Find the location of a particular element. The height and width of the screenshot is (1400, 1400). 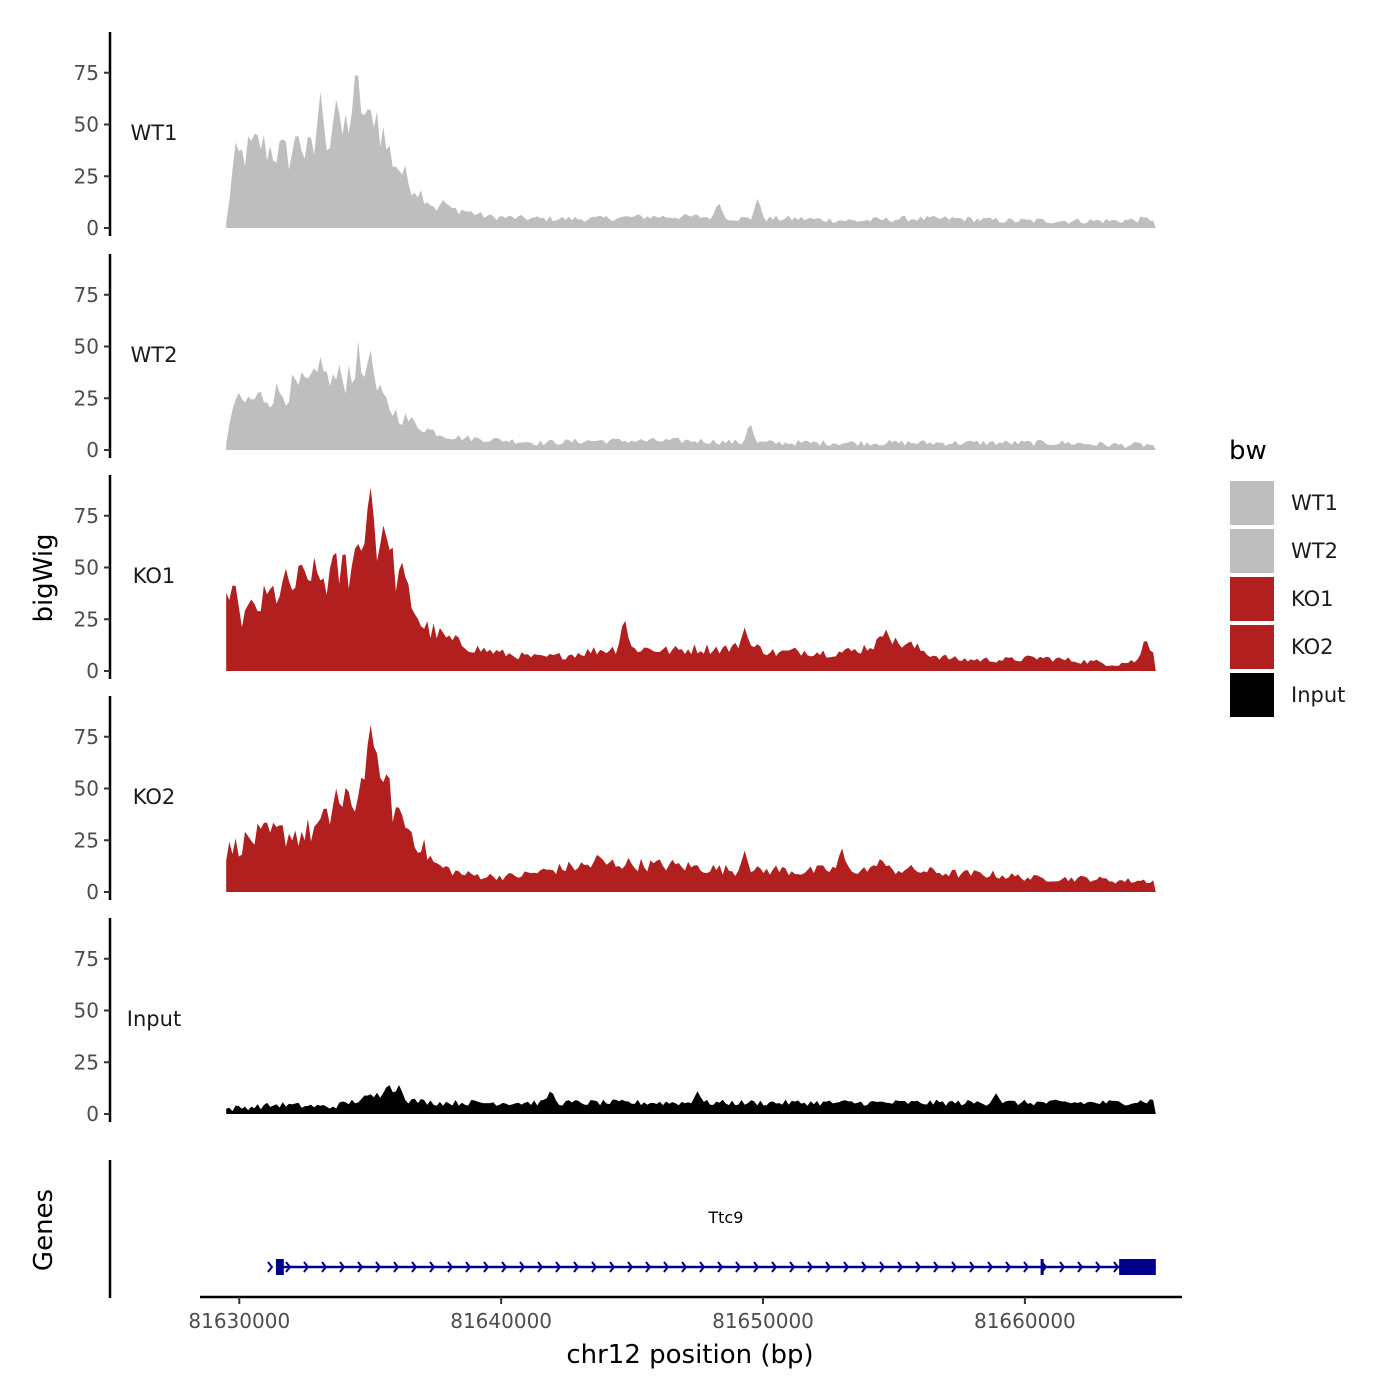

legend-key-input is located at coordinates (1252, 695).